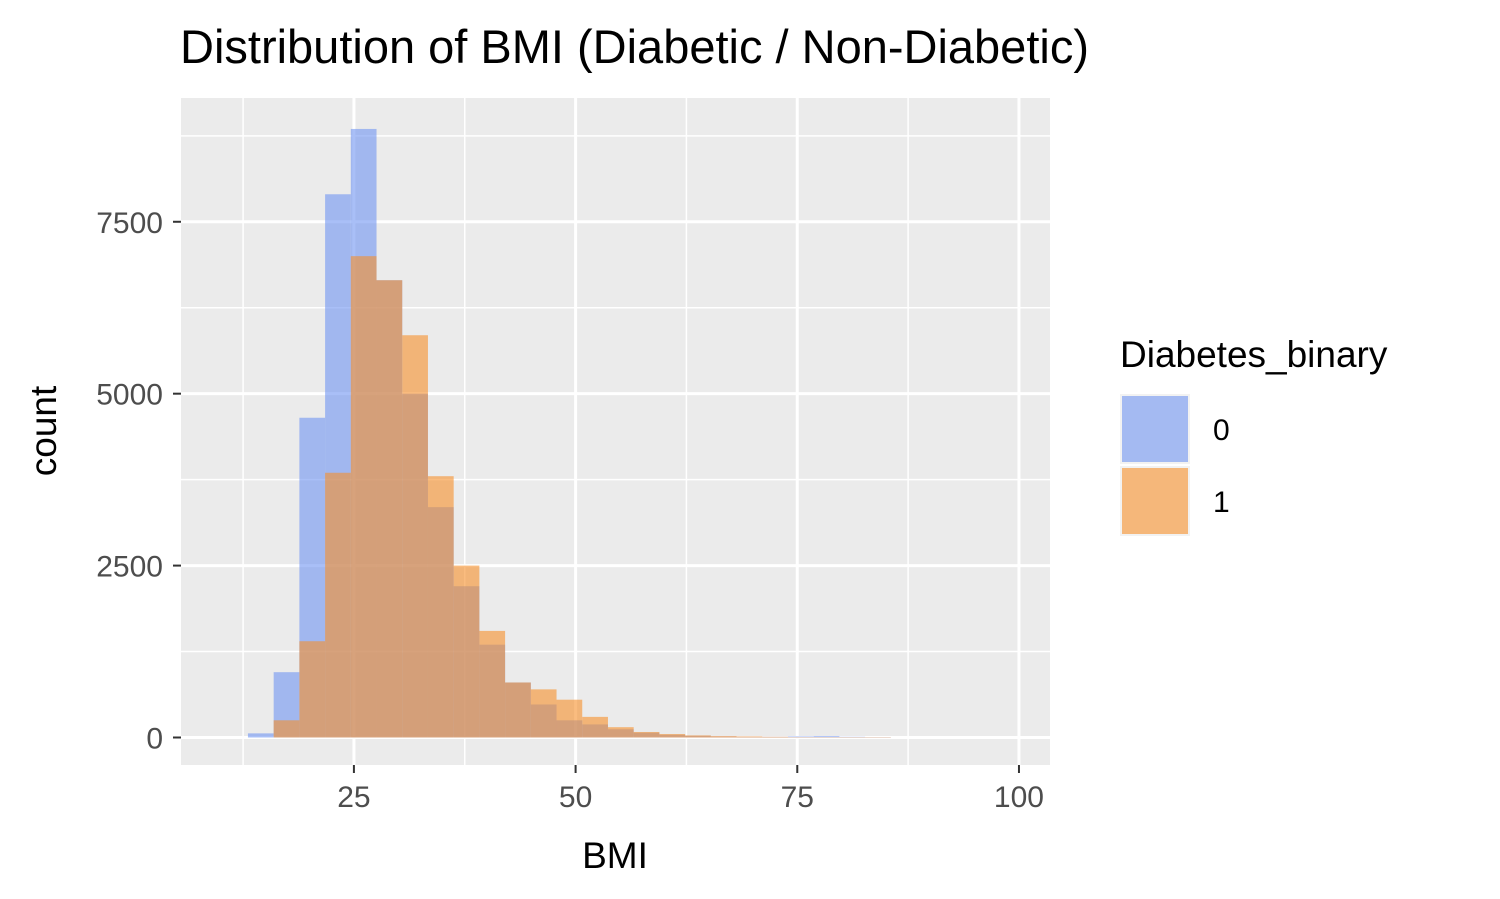 Image resolution: width=1500 pixels, height=899 pixels. Describe the element at coordinates (1254, 354) in the screenshot. I see `legend-title: Diabetes_binary` at that location.